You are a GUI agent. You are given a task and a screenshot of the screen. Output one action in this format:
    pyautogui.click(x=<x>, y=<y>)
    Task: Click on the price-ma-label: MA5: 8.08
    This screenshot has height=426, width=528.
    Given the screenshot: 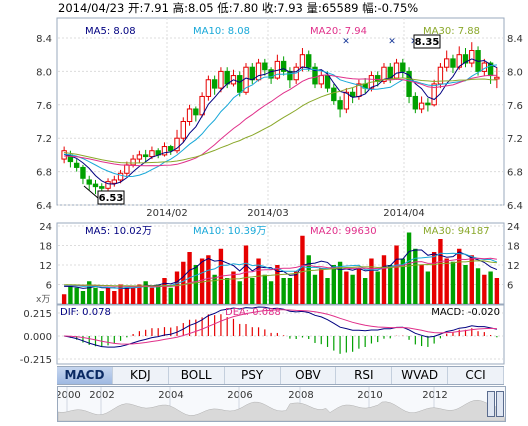 What is the action you would take?
    pyautogui.click(x=110, y=31)
    